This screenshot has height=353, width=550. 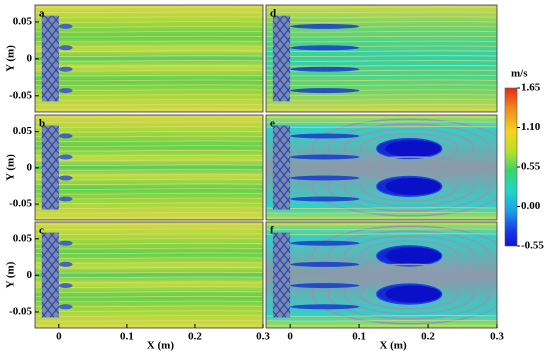 What do you see at coordinates (59, 337) in the screenshot?
I see `x-tick-label: 0` at bounding box center [59, 337].